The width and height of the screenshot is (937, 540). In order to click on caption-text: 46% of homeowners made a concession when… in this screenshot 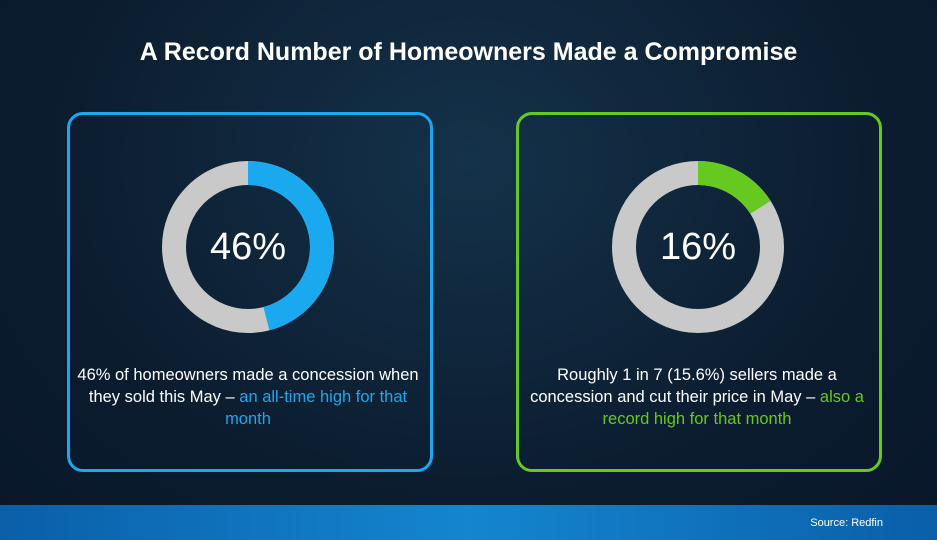, I will do `click(248, 386)`.